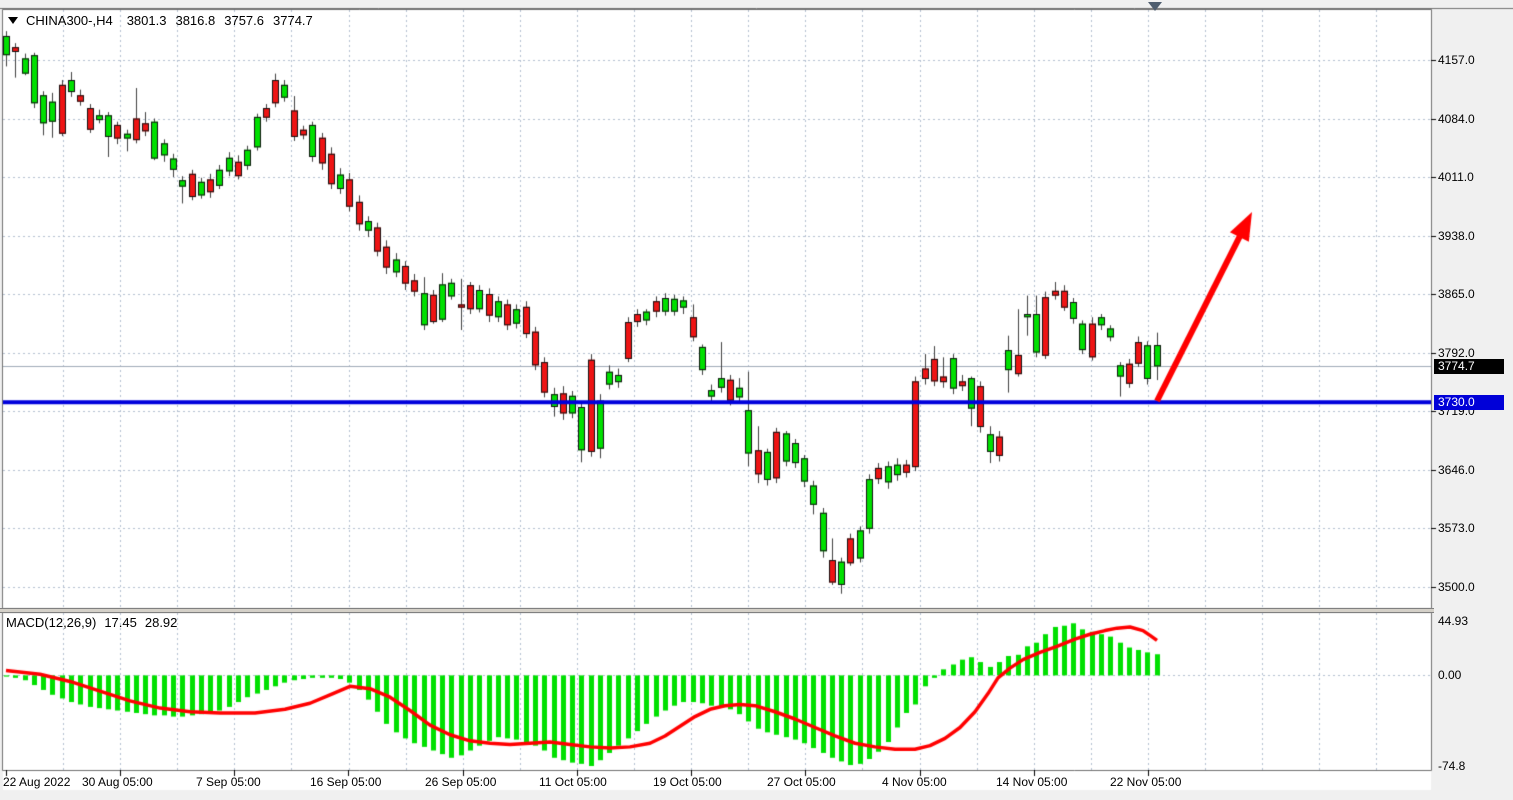 Image resolution: width=1513 pixels, height=800 pixels. Describe the element at coordinates (51, 622) in the screenshot. I see `macd-name: MACD(12,26,9)` at that location.